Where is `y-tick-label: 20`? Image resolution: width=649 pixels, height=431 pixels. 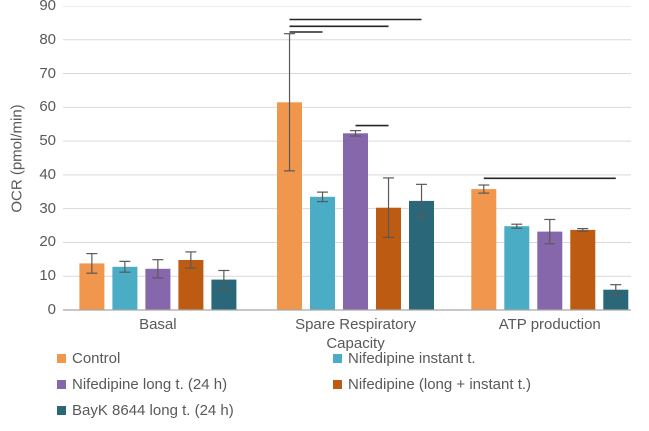
y-tick-label: 20 is located at coordinates (47, 242).